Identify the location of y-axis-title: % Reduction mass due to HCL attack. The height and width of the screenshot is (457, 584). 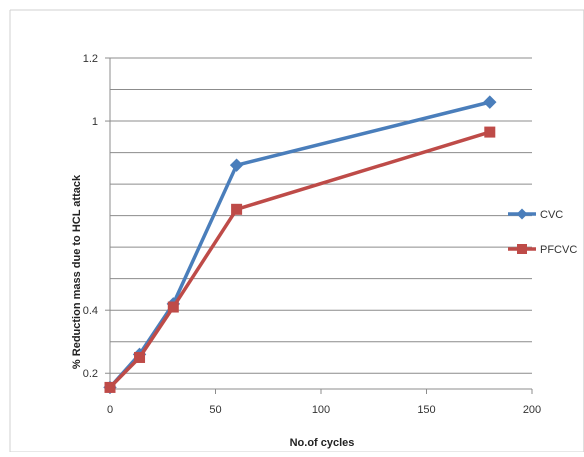
(77, 271).